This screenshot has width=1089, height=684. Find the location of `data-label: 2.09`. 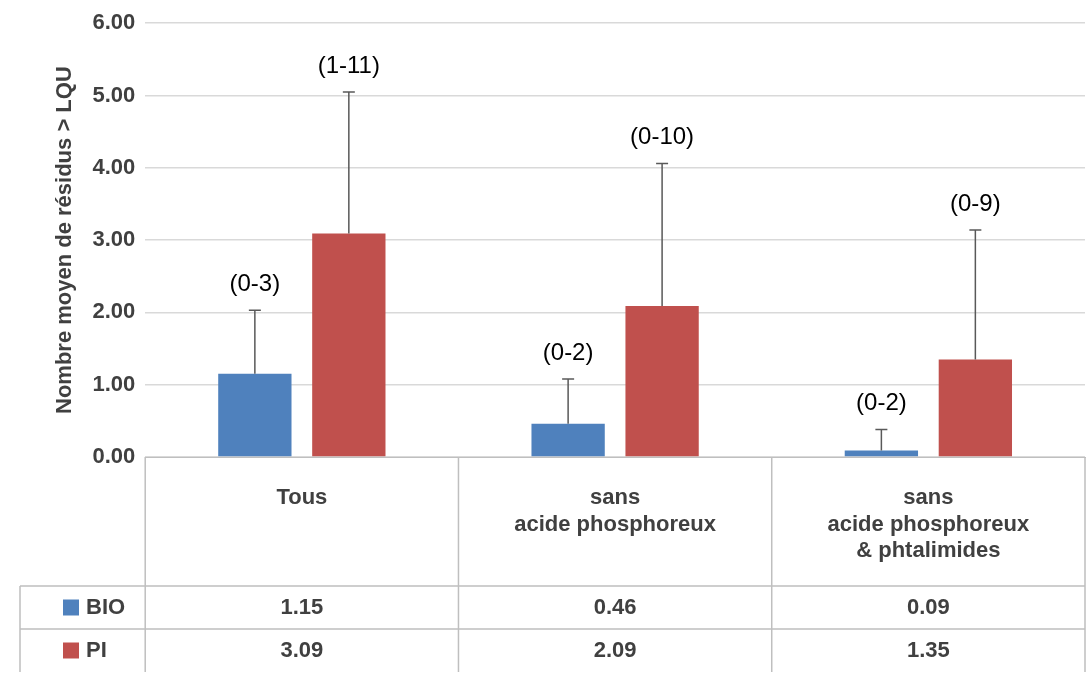

data-label: 2.09 is located at coordinates (615, 649).